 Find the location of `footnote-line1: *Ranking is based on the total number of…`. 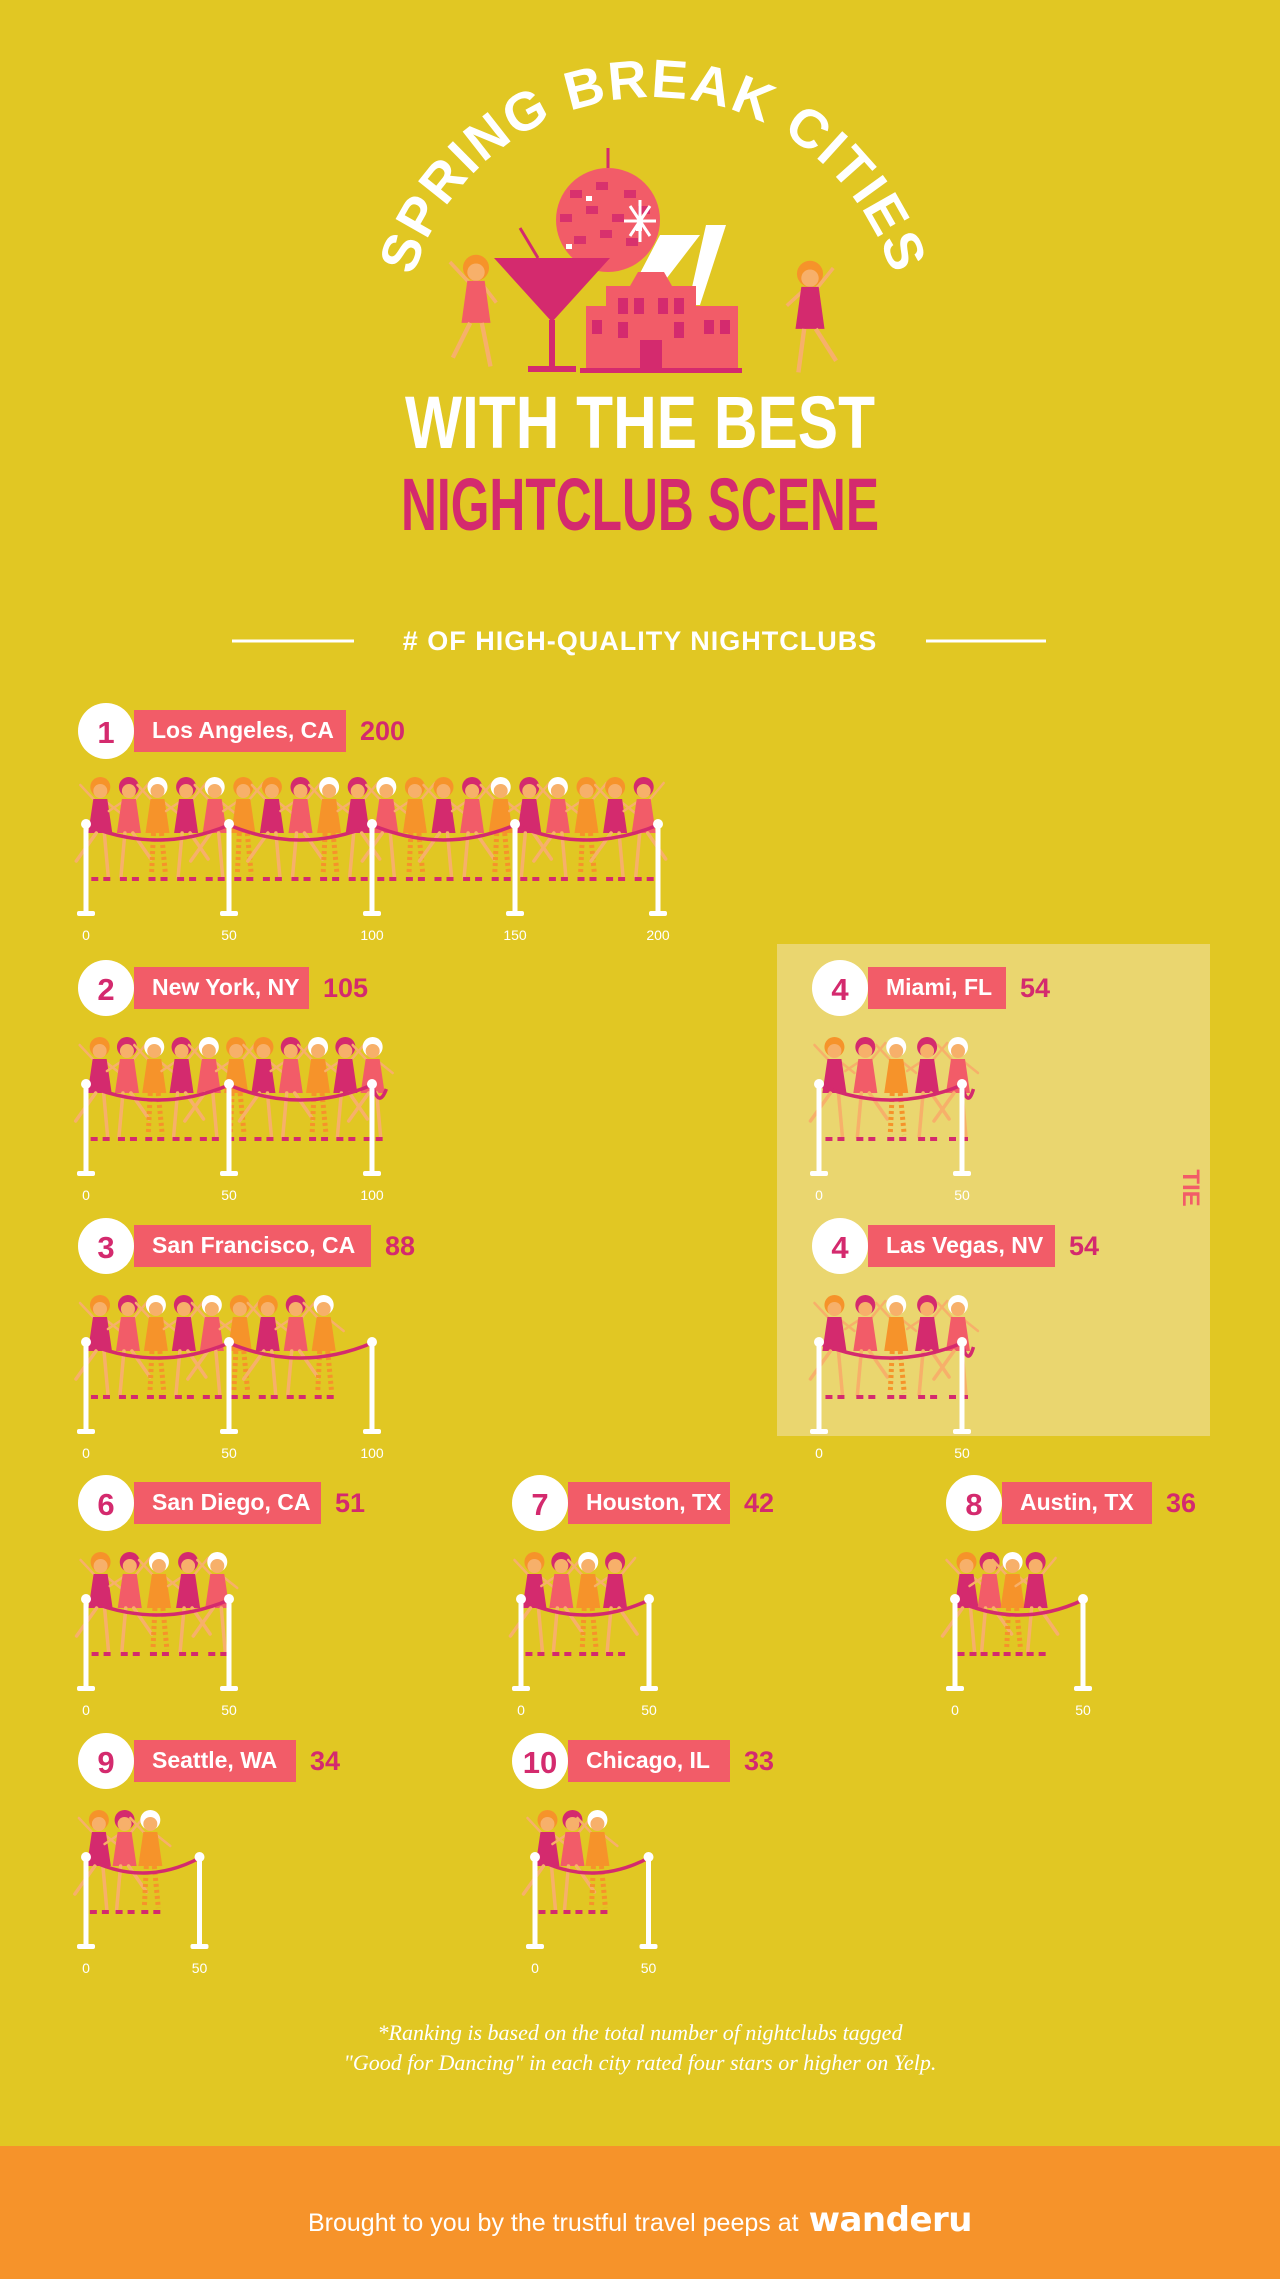

footnote-line1: *Ranking is based on the total number of… is located at coordinates (640, 2032).